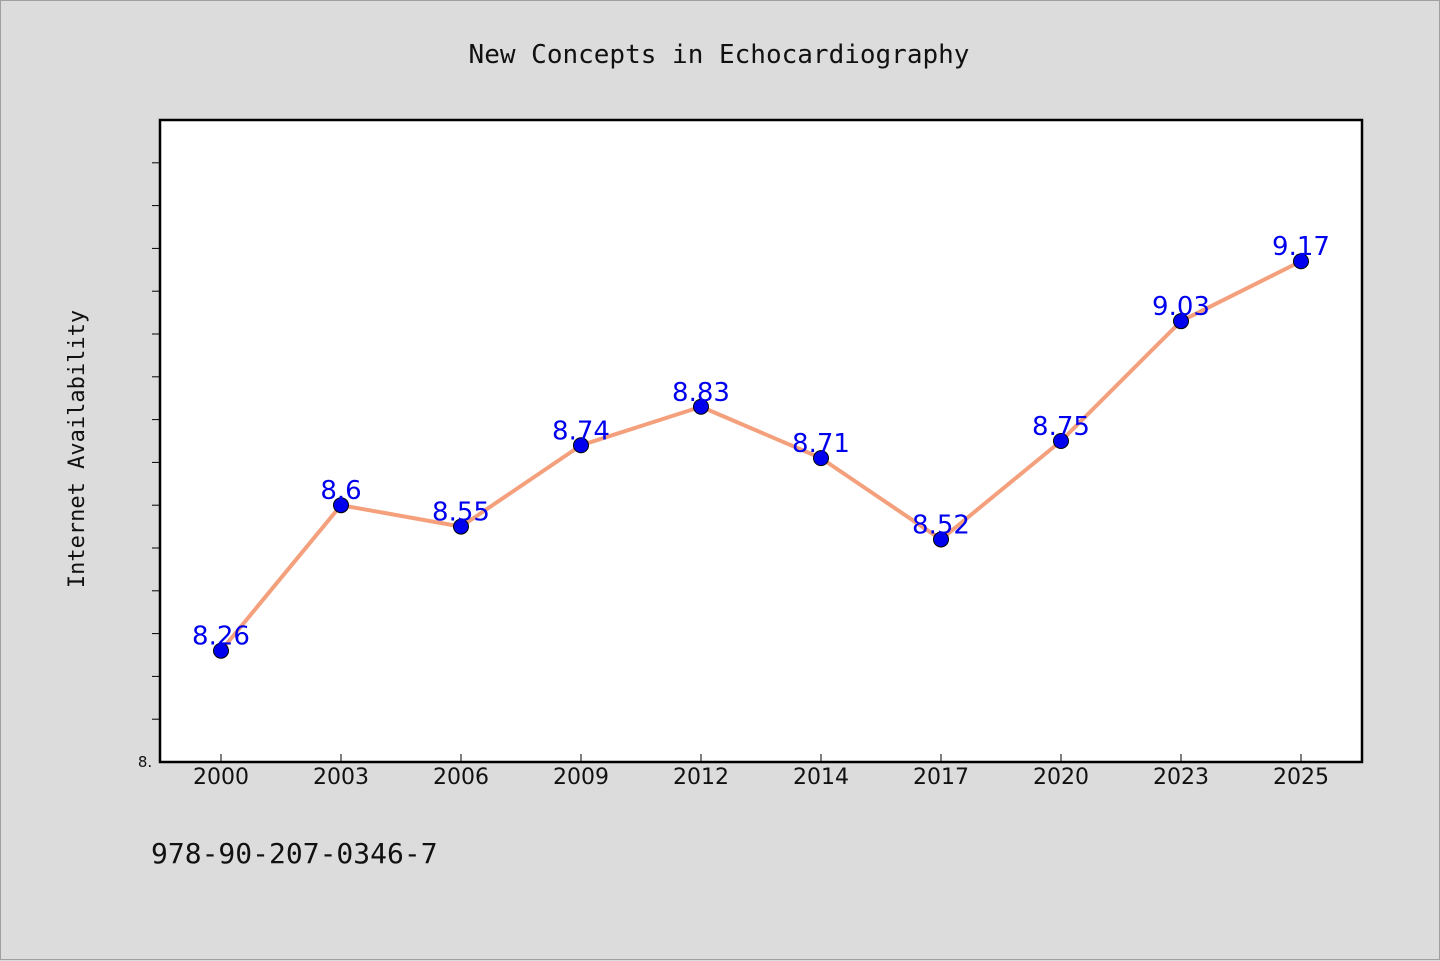 This screenshot has height=961, width=1440. Describe the element at coordinates (1061, 427) in the screenshot. I see `data-label: 8.75` at that location.